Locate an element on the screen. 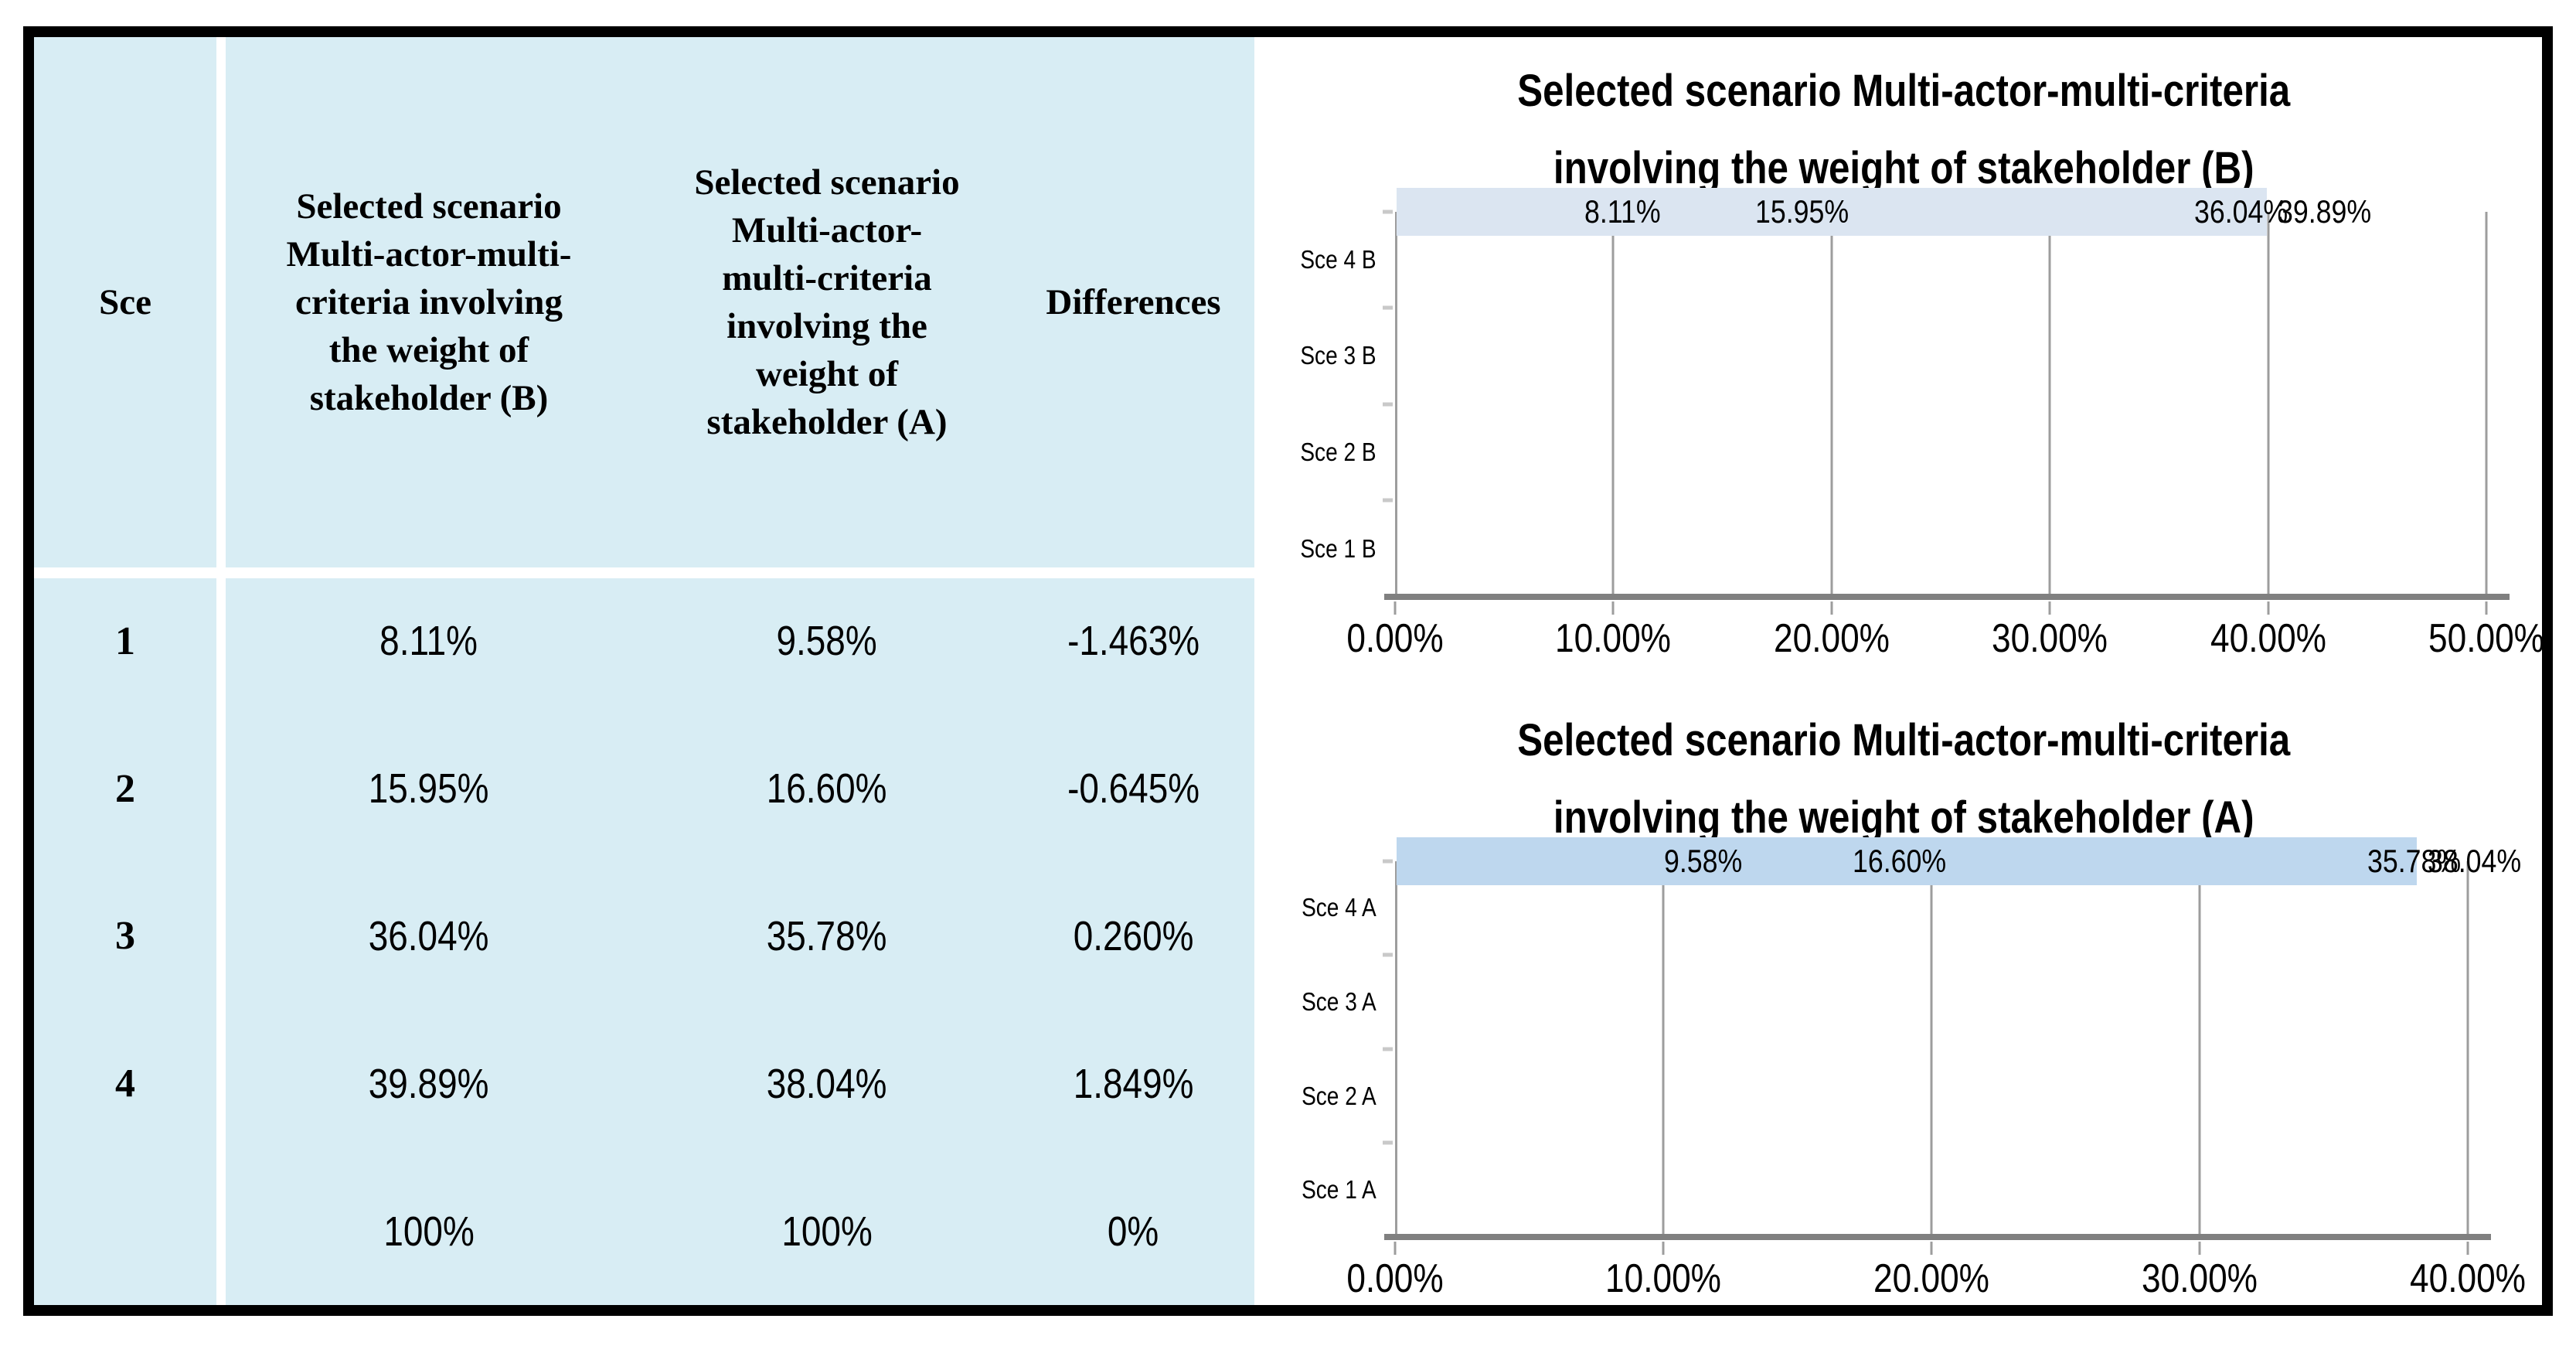 The image size is (2576, 1346). x-axis-label-text: 0.00% is located at coordinates (1395, 1278).